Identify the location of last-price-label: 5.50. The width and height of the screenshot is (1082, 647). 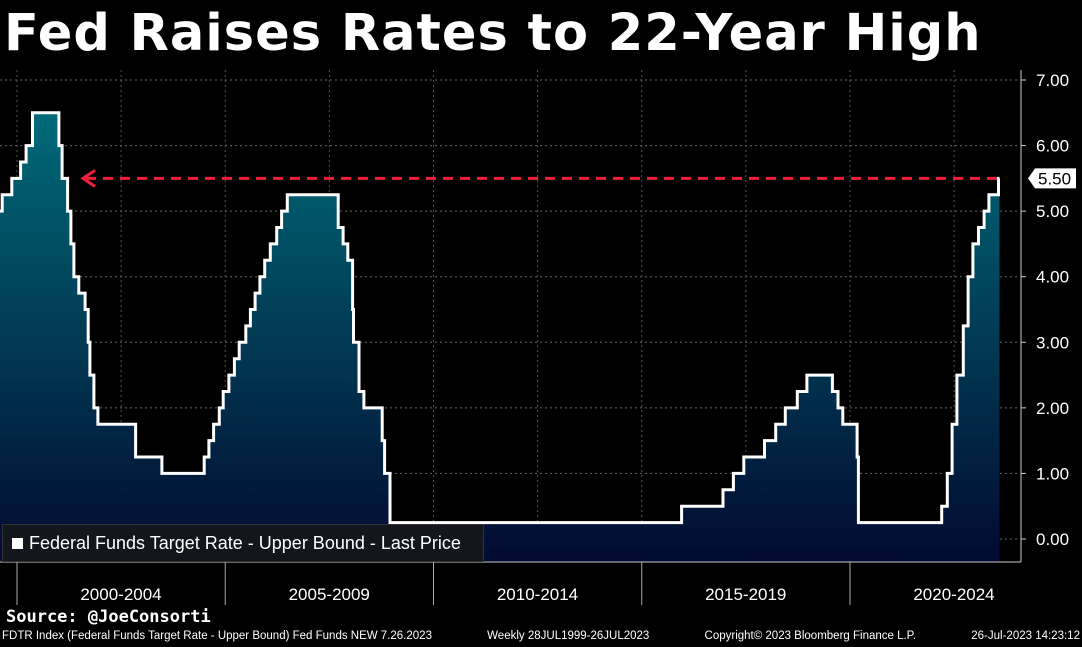
(1052, 178).